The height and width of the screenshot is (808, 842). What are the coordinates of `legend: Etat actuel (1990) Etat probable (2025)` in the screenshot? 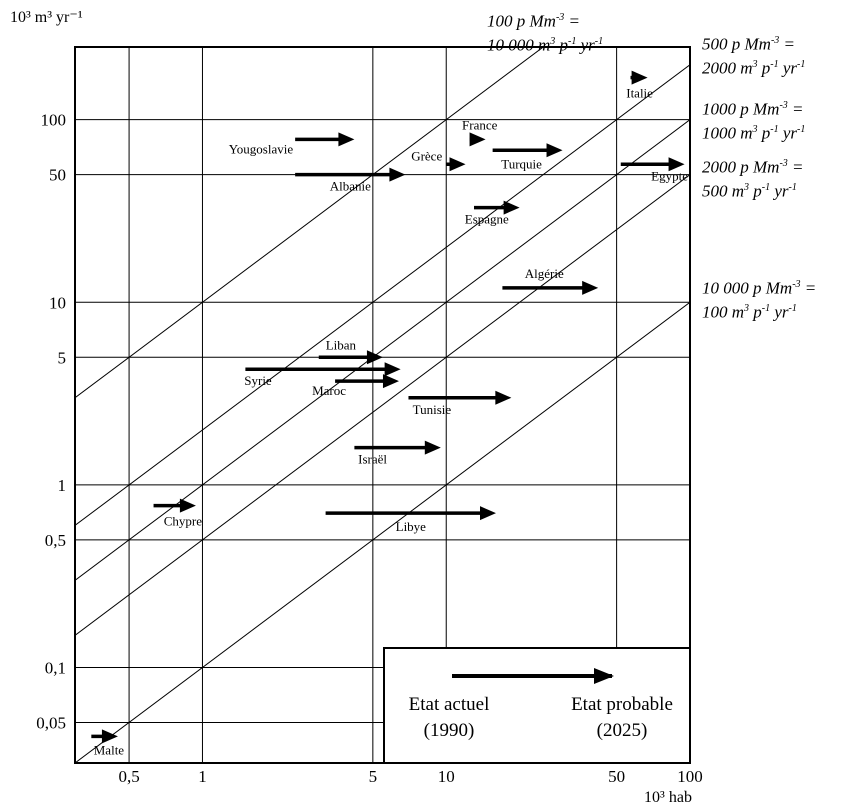 It's located at (537, 705).